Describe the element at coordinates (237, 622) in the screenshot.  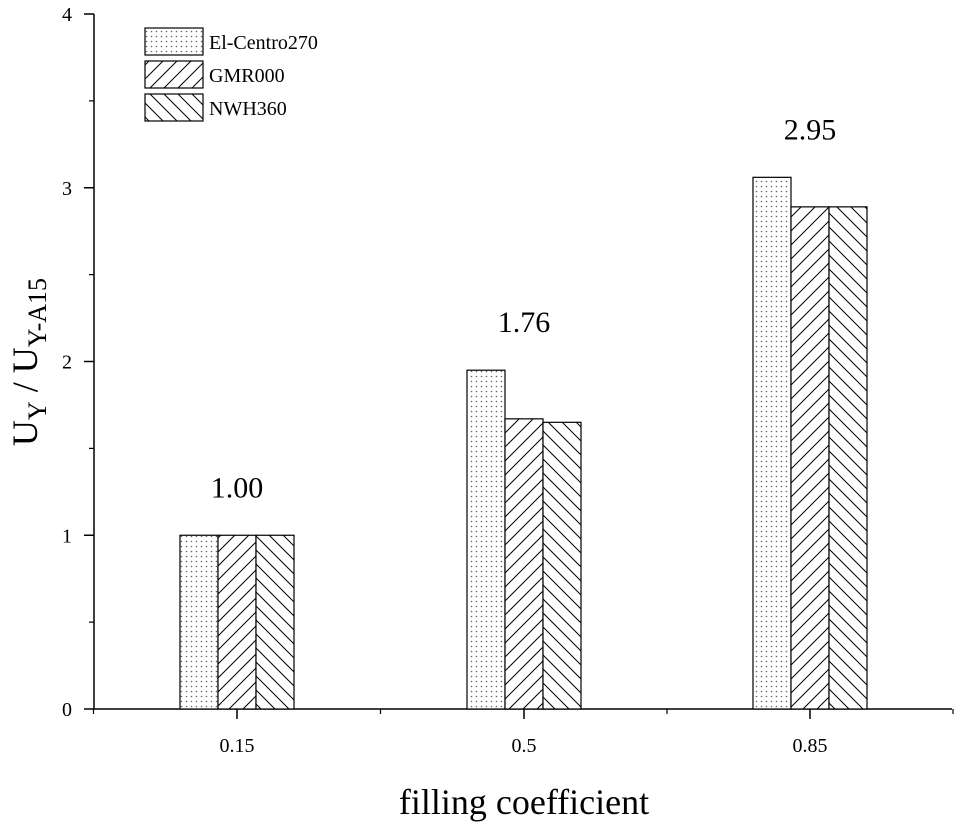
I see `bar-gmr000-0.15` at that location.